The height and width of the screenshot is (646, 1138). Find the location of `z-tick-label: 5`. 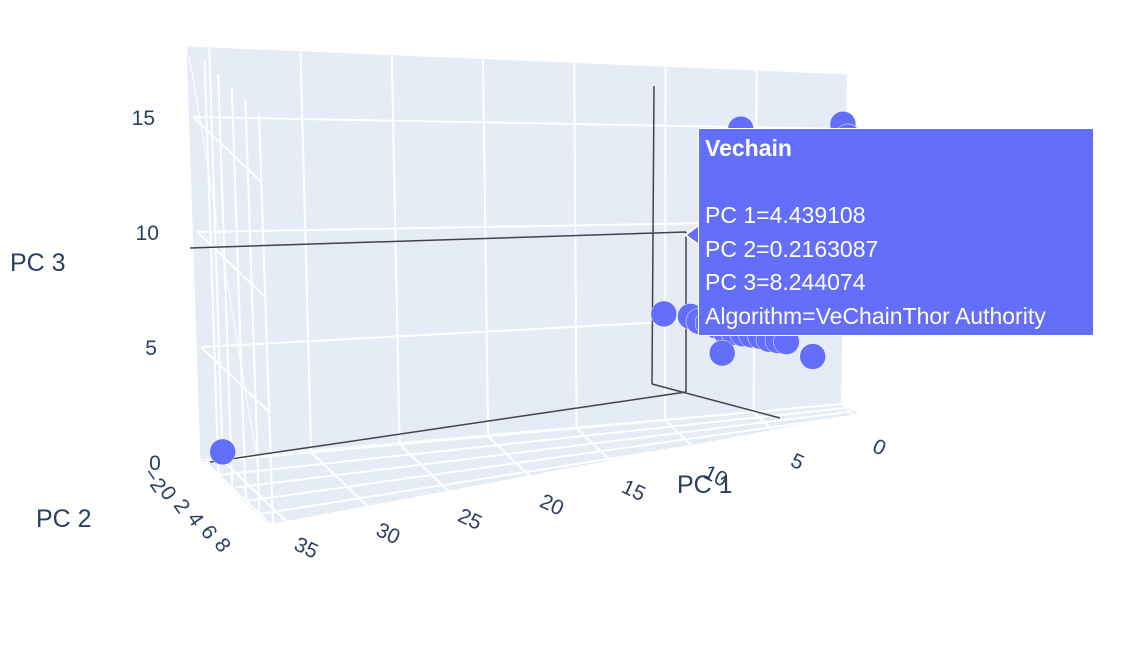

z-tick-label: 5 is located at coordinates (151, 348).